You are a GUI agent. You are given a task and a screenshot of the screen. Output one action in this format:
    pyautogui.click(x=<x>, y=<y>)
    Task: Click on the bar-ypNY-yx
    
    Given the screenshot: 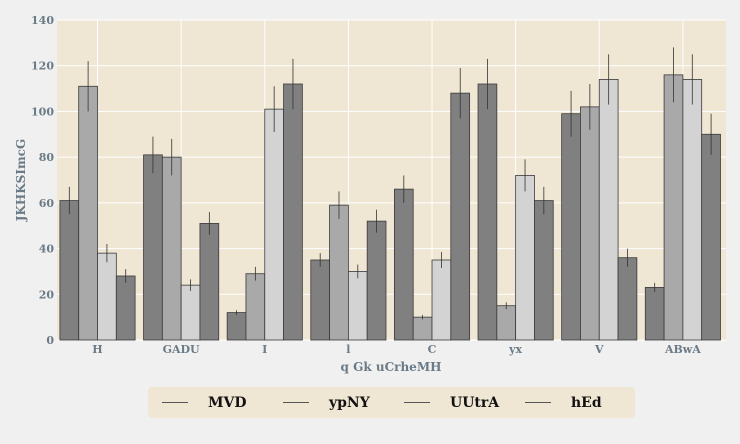 What is the action you would take?
    pyautogui.click(x=506, y=323)
    